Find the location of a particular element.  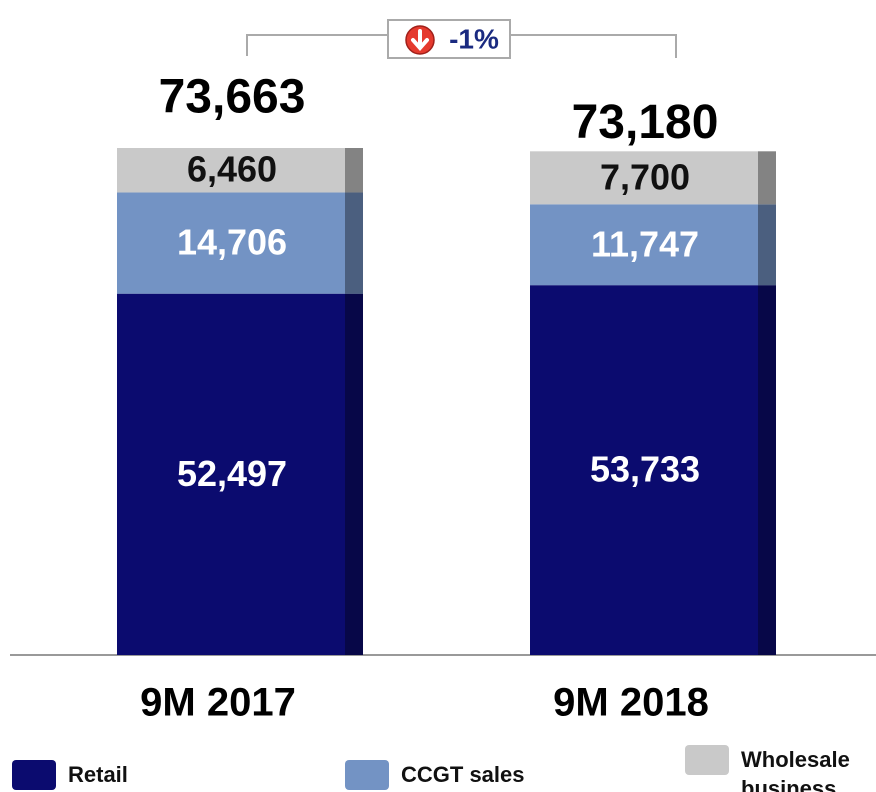

data-label: 7,700 is located at coordinates (645, 176).